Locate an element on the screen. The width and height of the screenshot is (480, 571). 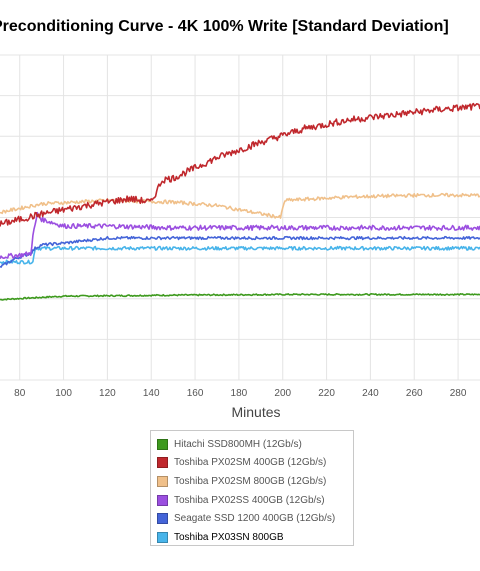
legend-label: Seagate SSD 1200 400GB (12Gb/s) is located at coordinates (255, 519).